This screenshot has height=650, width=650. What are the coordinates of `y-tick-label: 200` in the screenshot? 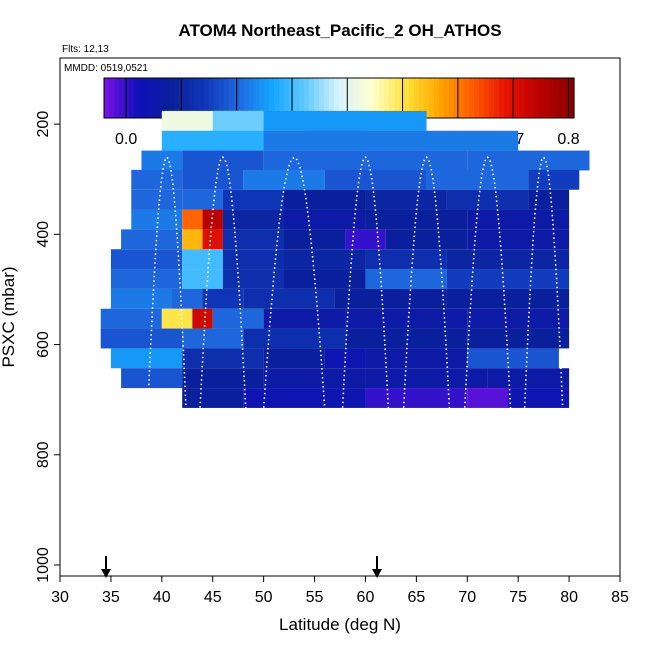 It's located at (43, 124).